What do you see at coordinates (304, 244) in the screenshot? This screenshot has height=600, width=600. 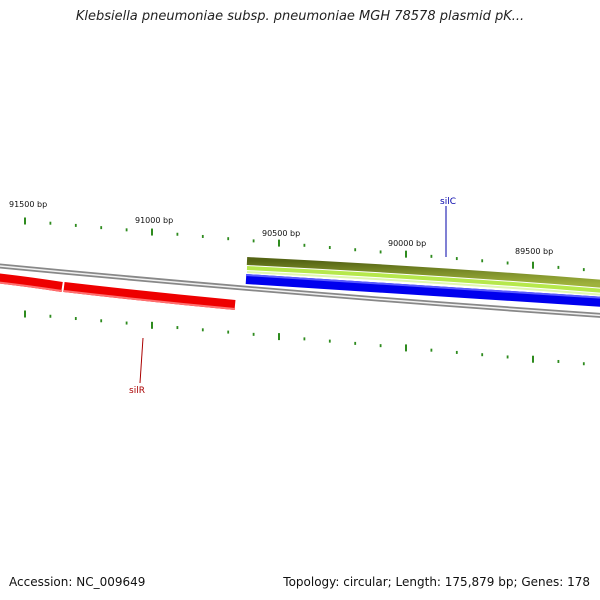 I see `ruler-ticks-upper` at bounding box center [304, 244].